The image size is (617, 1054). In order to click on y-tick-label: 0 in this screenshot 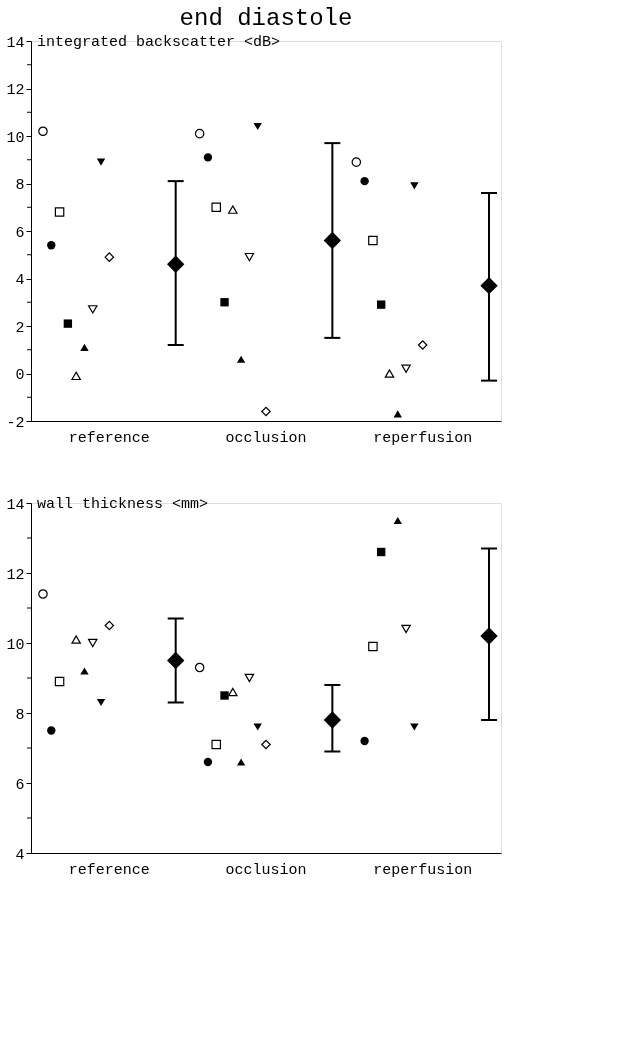, I will do `click(20, 375)`.